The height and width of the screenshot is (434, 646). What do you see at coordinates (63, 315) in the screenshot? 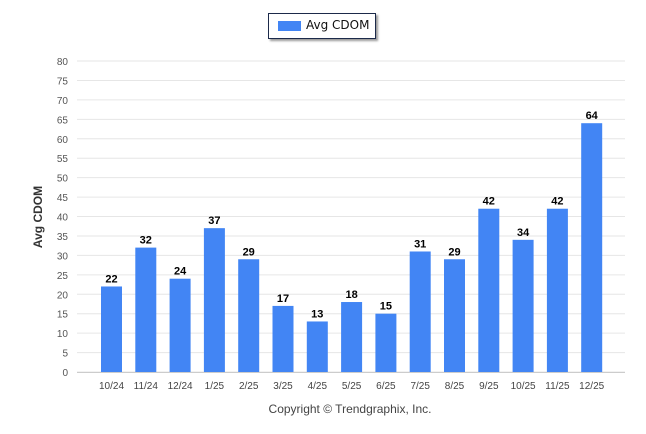
I see `y-tick-label: 15` at bounding box center [63, 315].